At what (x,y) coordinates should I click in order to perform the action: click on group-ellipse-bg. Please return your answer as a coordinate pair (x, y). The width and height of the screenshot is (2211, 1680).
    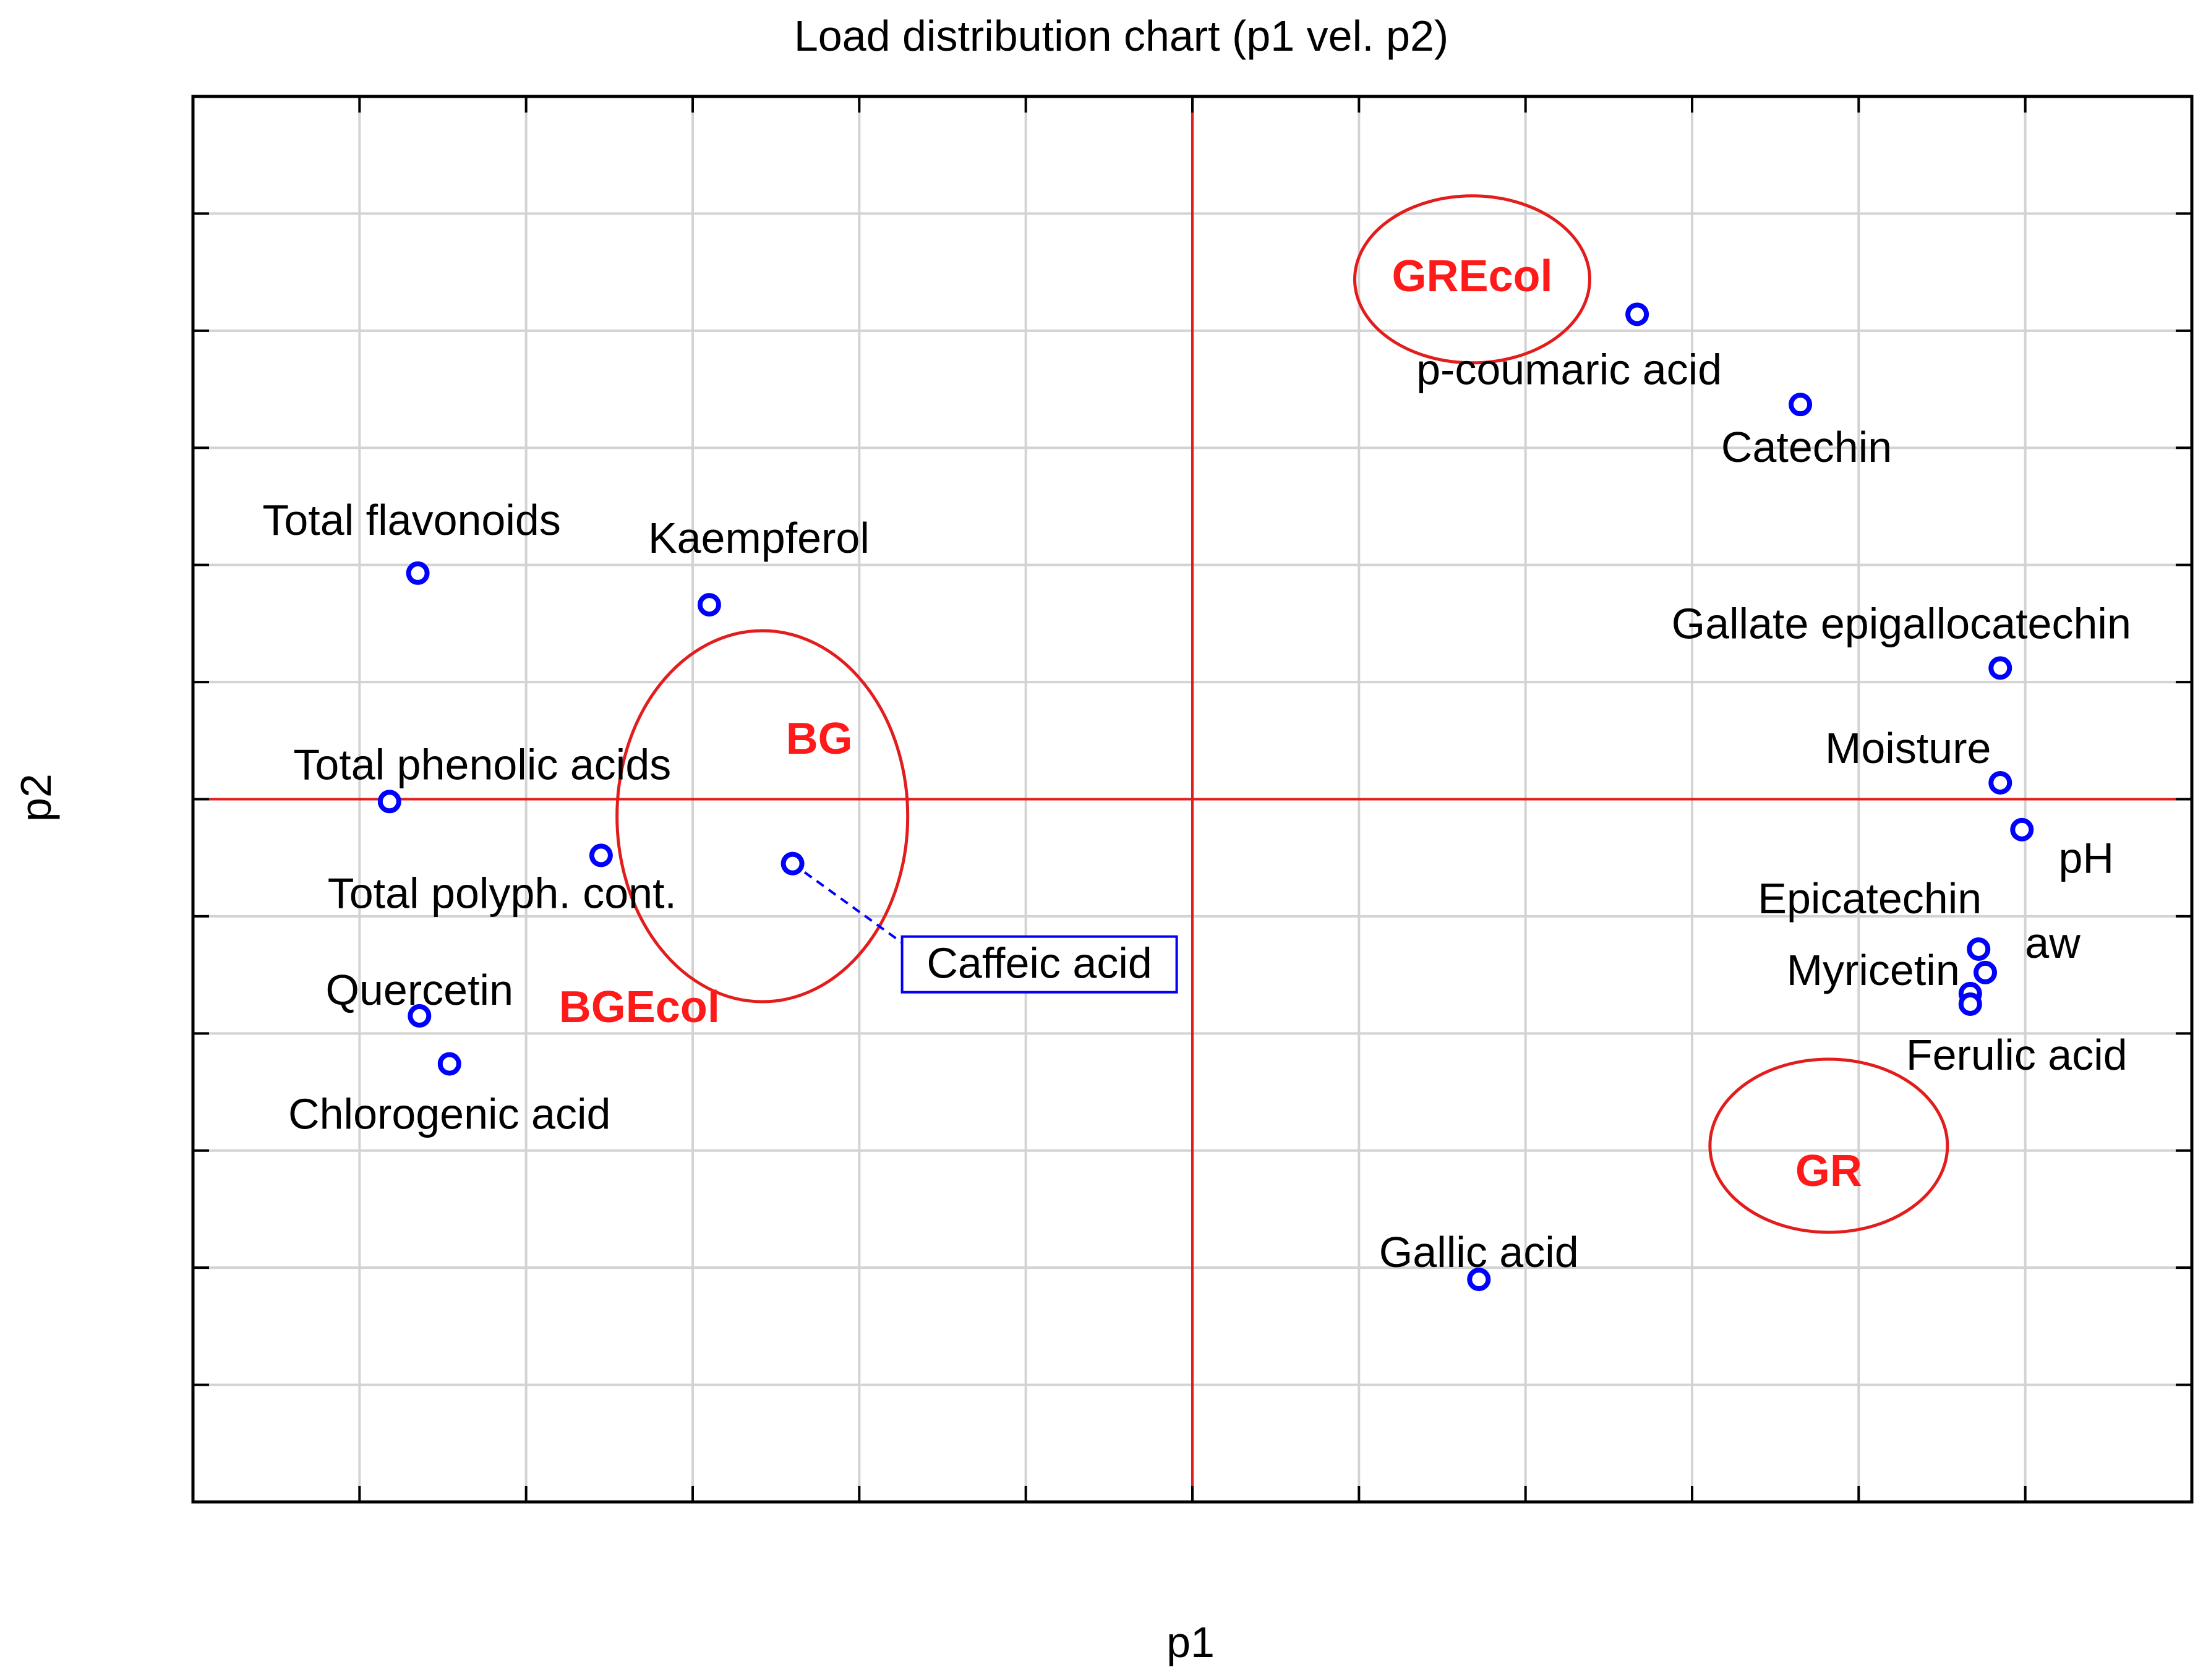
    Looking at the image, I should click on (762, 816).